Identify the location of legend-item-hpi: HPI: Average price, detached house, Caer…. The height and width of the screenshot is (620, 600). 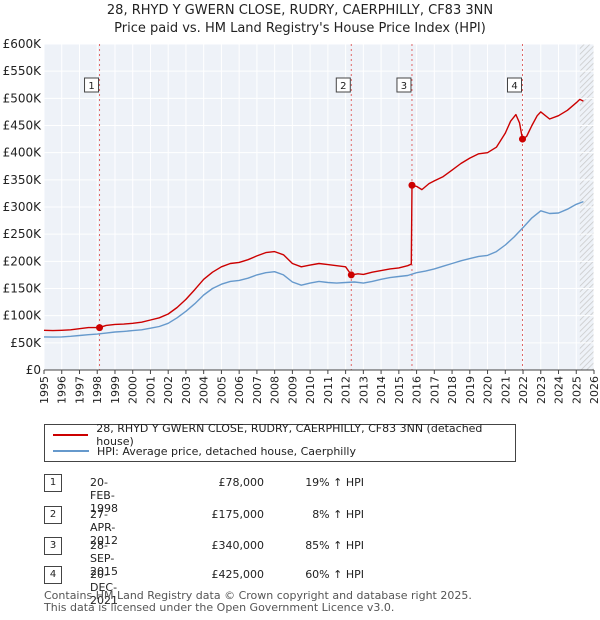
(204, 451).